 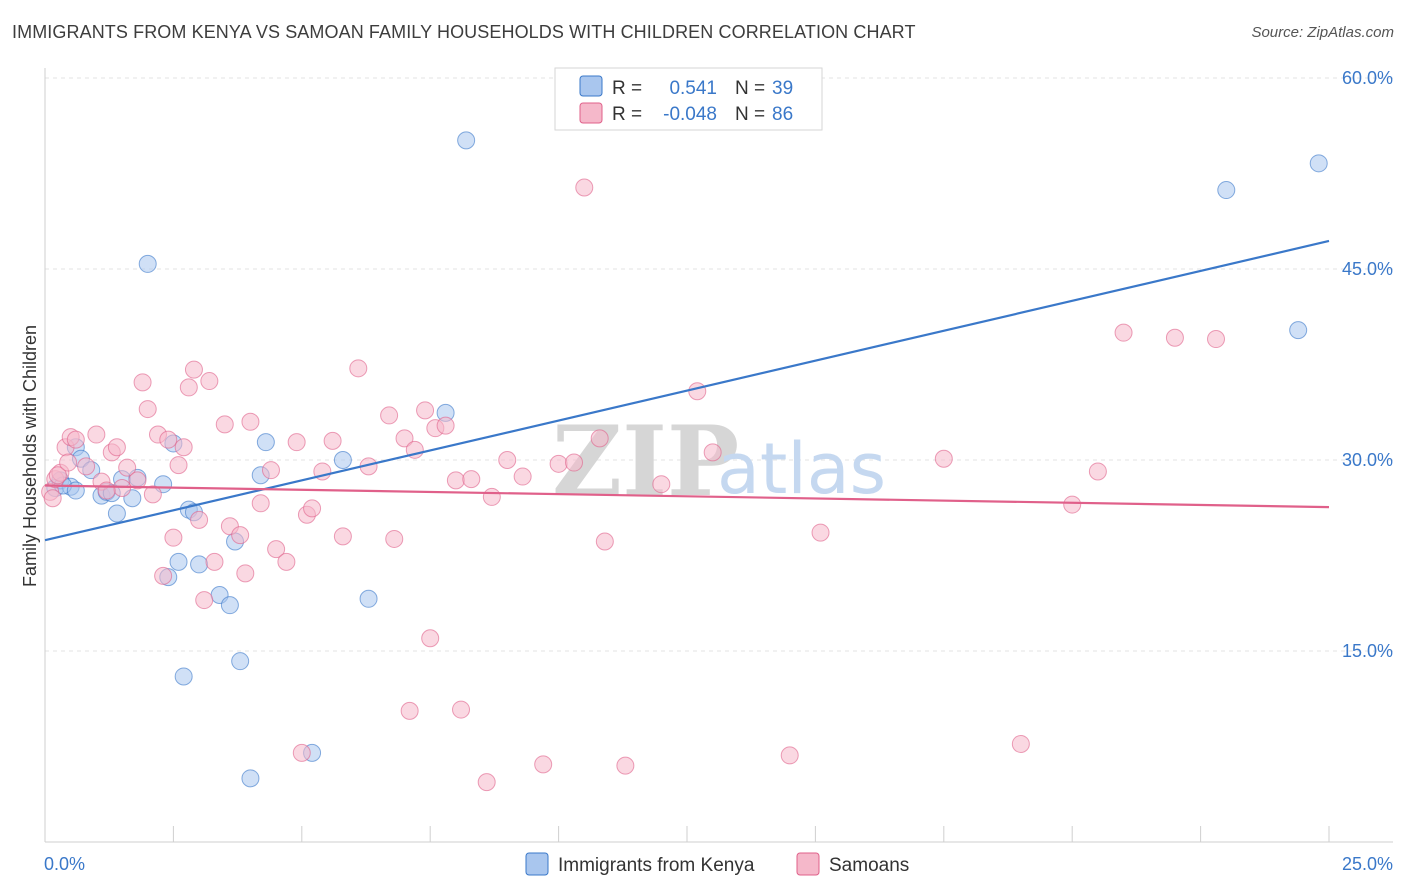 I want to click on legend-bottom: Immigrants from Kenya Samoans, so click(x=717, y=864).